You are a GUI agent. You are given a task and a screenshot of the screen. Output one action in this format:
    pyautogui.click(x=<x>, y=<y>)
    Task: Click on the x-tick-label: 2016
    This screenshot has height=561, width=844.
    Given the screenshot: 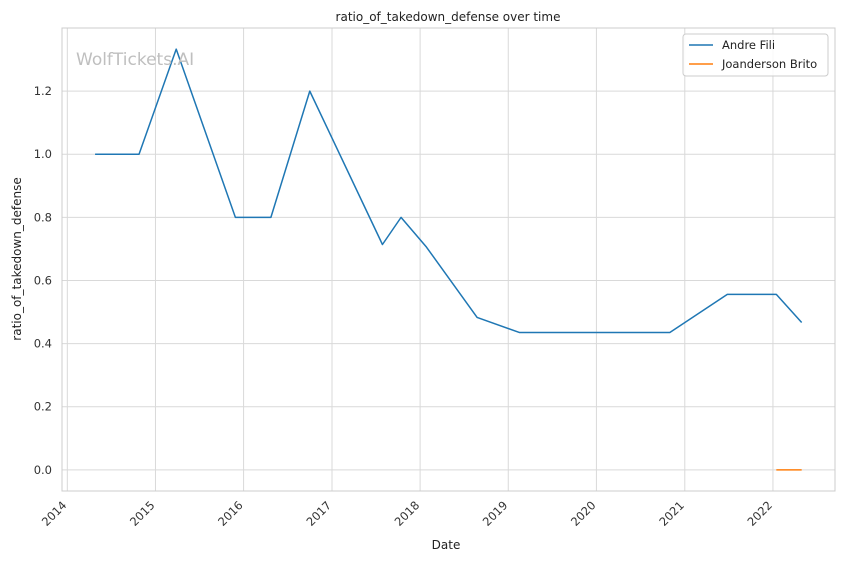 What is the action you would take?
    pyautogui.click(x=230, y=513)
    